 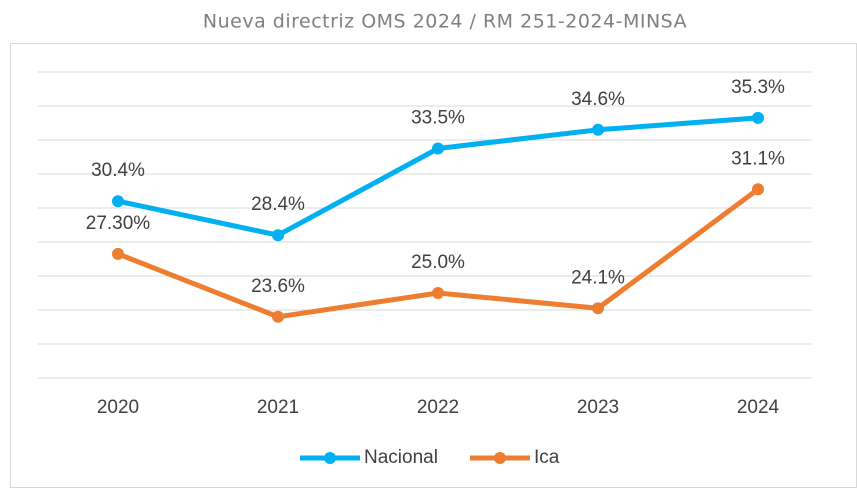 What do you see at coordinates (278, 204) in the screenshot?
I see `data-label: 28.4%` at bounding box center [278, 204].